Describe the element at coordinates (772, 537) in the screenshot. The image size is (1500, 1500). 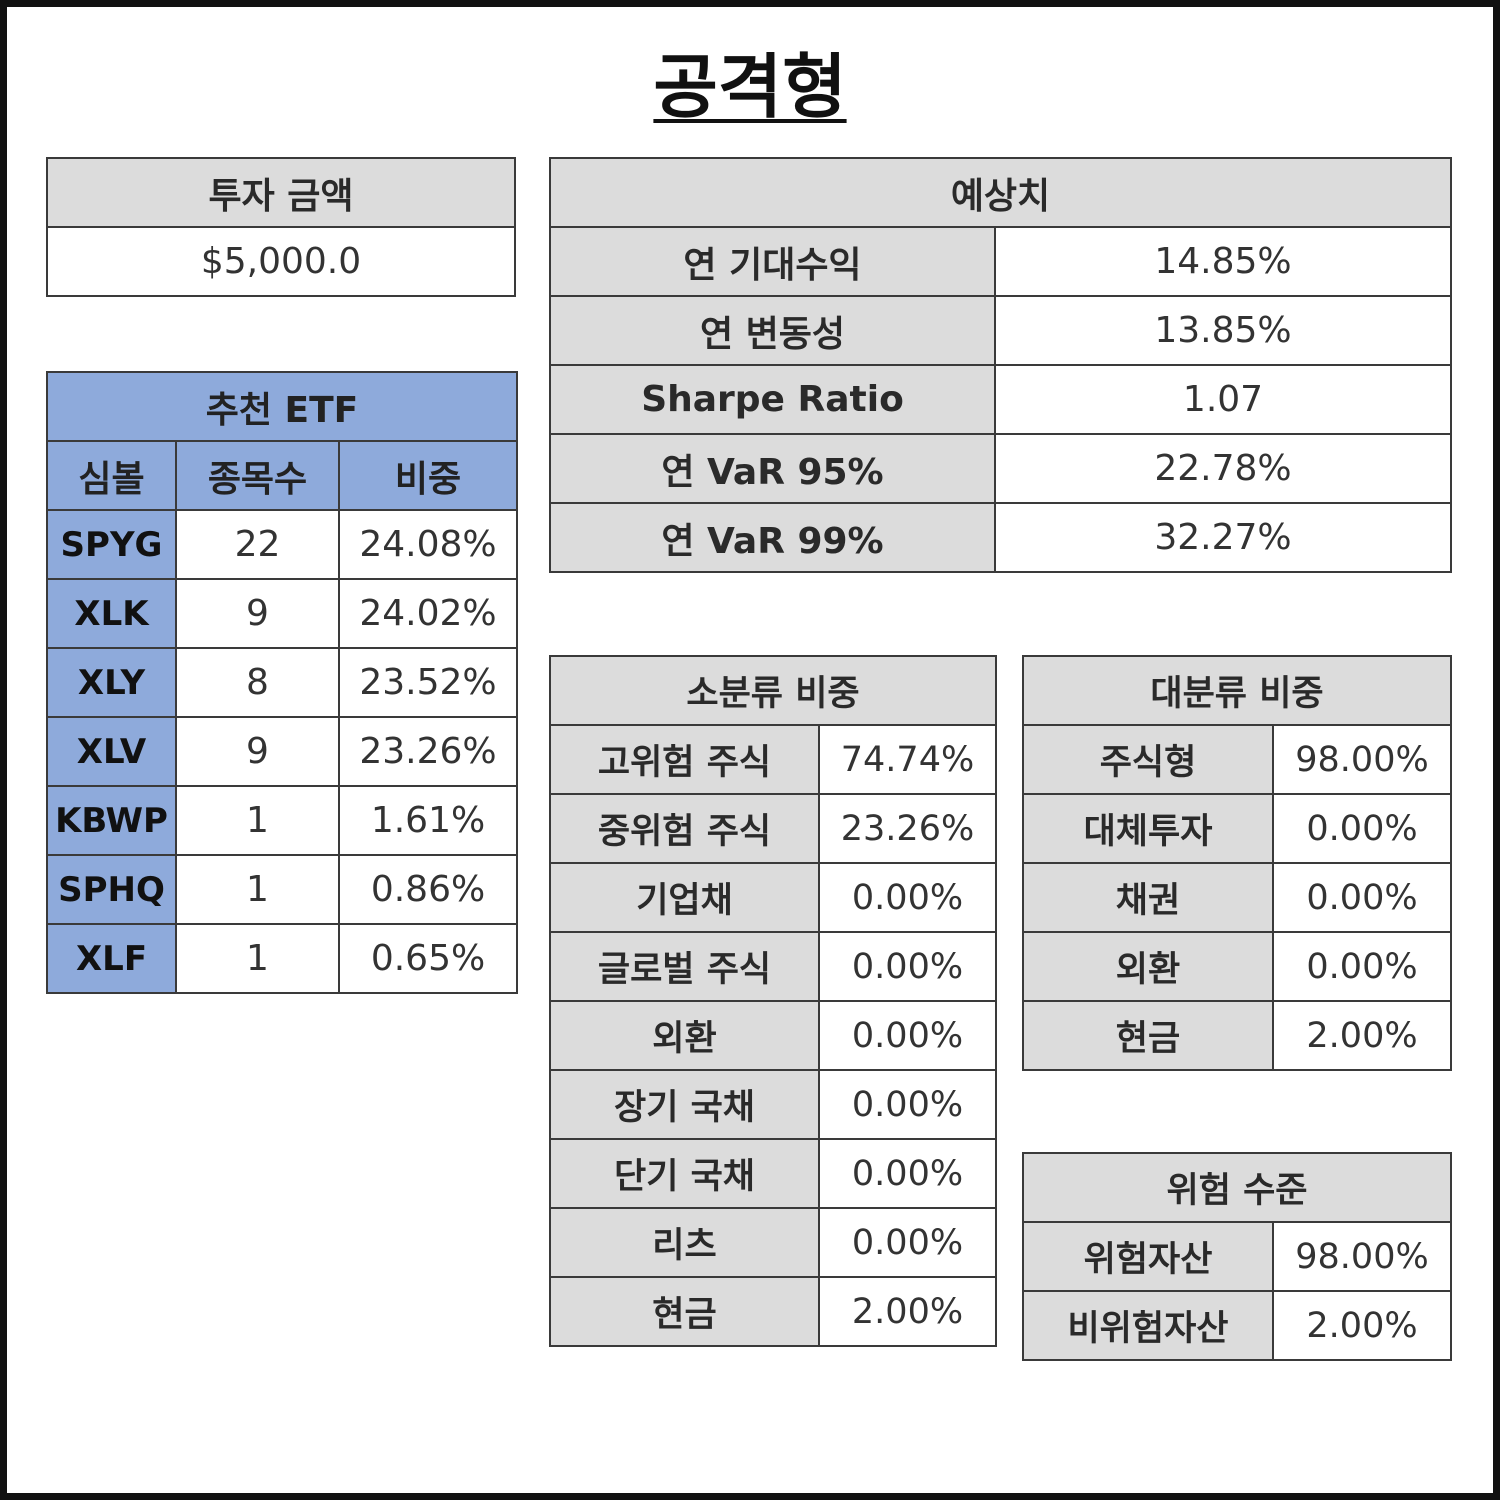
I see `expected-label: 연 VaR 99%` at that location.